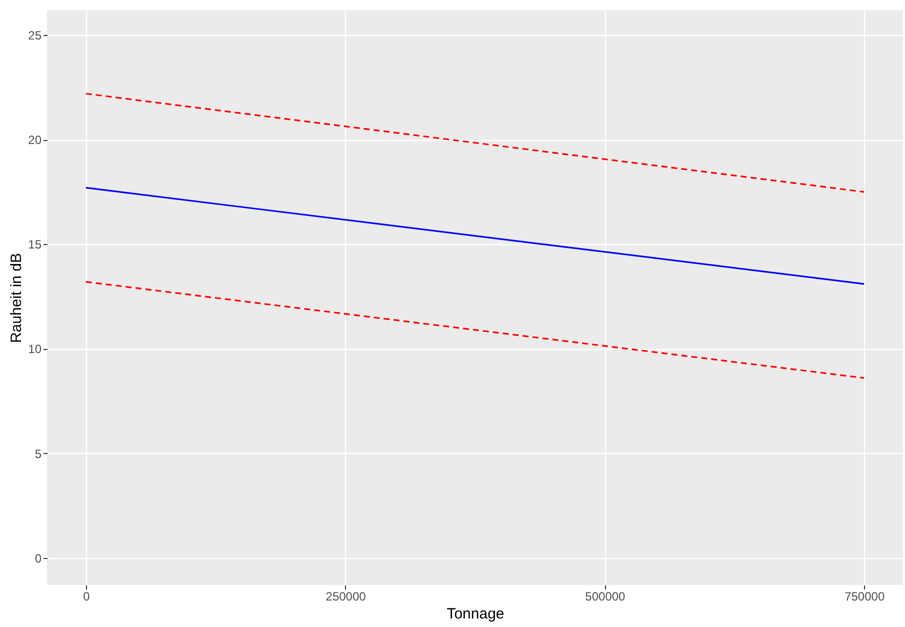 The height and width of the screenshot is (627, 905). I want to click on y-axis-title: Rauheit in dB, so click(17, 298).